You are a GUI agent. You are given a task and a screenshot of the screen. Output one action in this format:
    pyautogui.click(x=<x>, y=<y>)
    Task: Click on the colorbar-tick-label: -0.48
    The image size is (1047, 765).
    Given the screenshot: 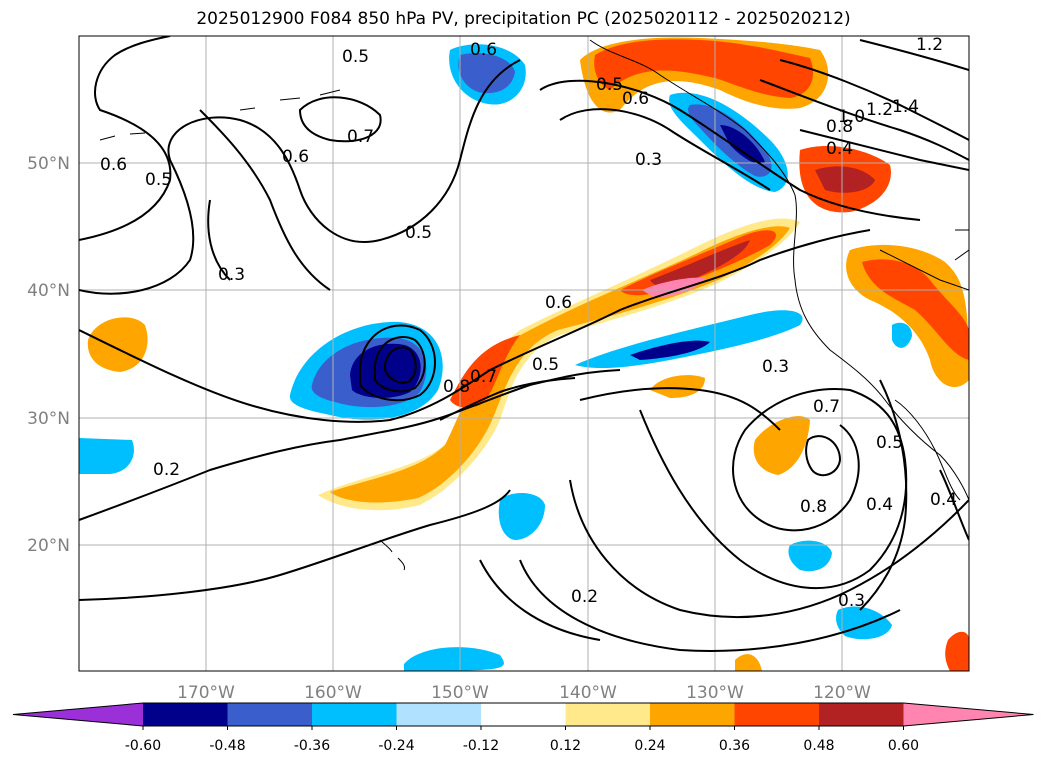 What is the action you would take?
    pyautogui.click(x=227, y=746)
    